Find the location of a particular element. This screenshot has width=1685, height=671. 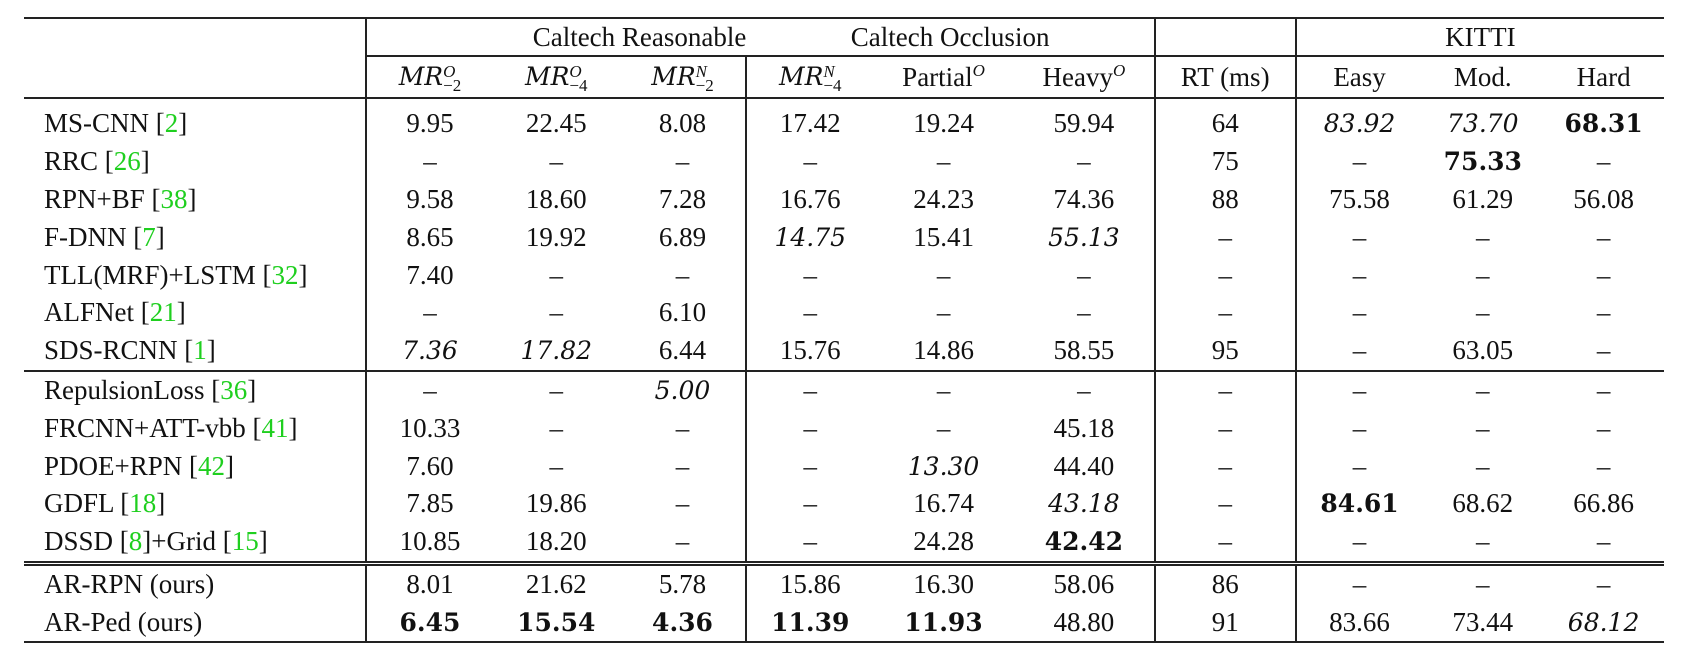

method-name: TLL(MRF)+LSTM is located at coordinates (150, 274).